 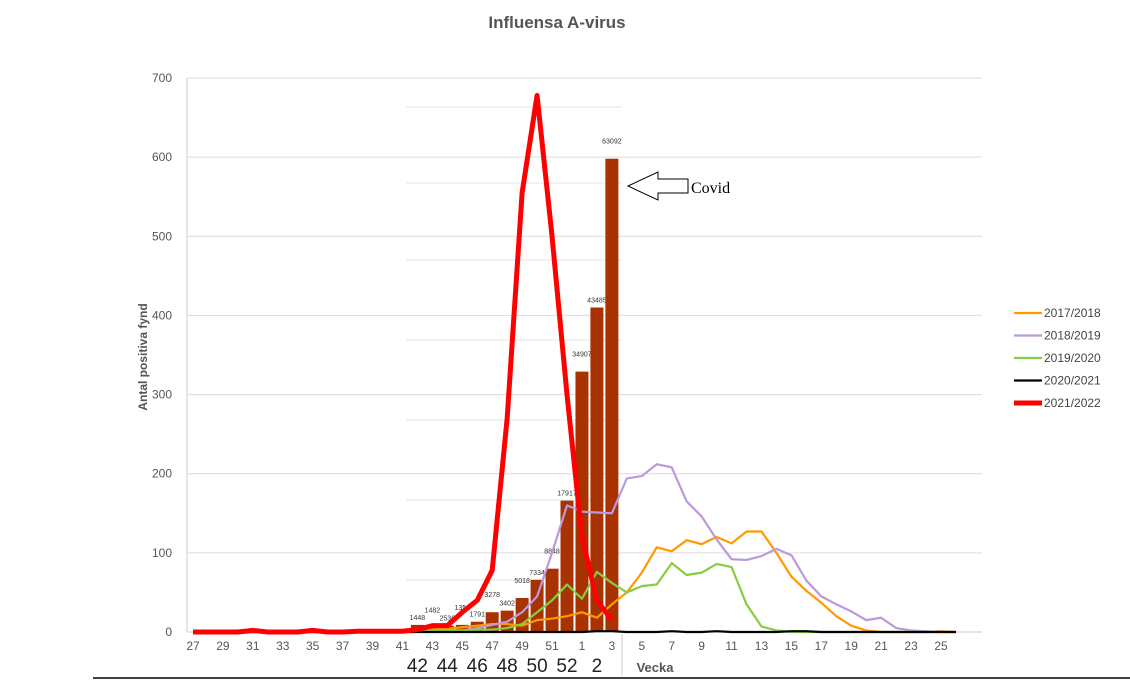 I want to click on legend-label: 2019/2020, so click(x=1072, y=358).